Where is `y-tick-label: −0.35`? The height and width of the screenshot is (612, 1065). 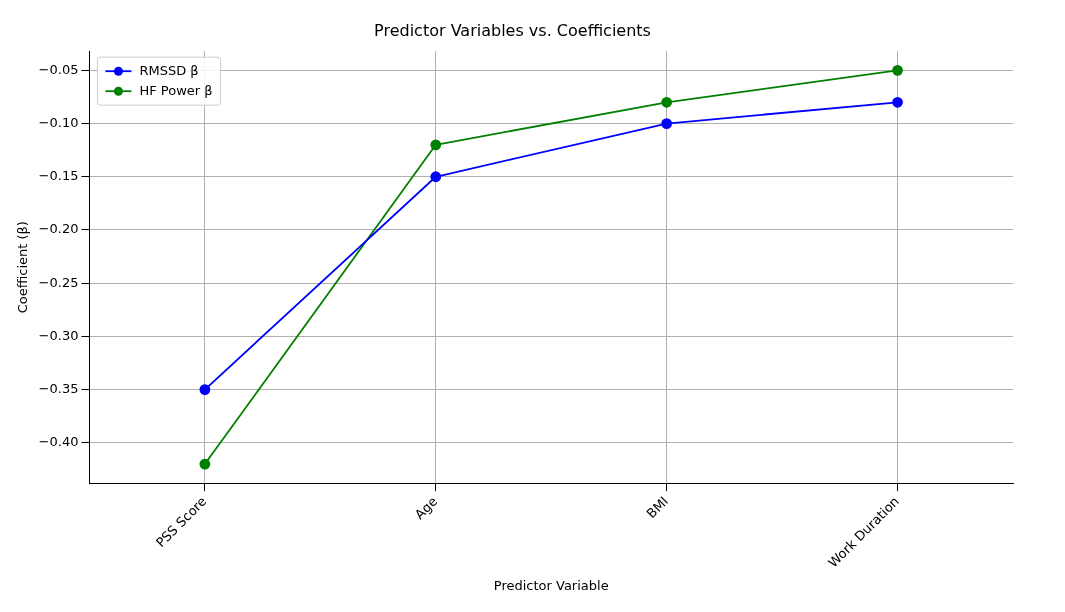 y-tick-label: −0.35 is located at coordinates (58, 388).